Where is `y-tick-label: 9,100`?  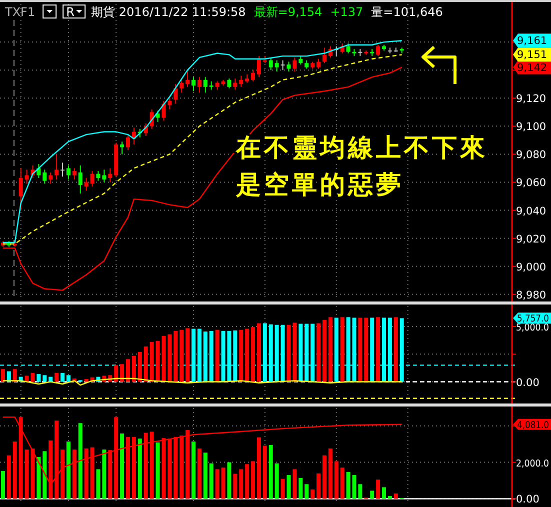
y-tick-label: 9,100 is located at coordinates (531, 127).